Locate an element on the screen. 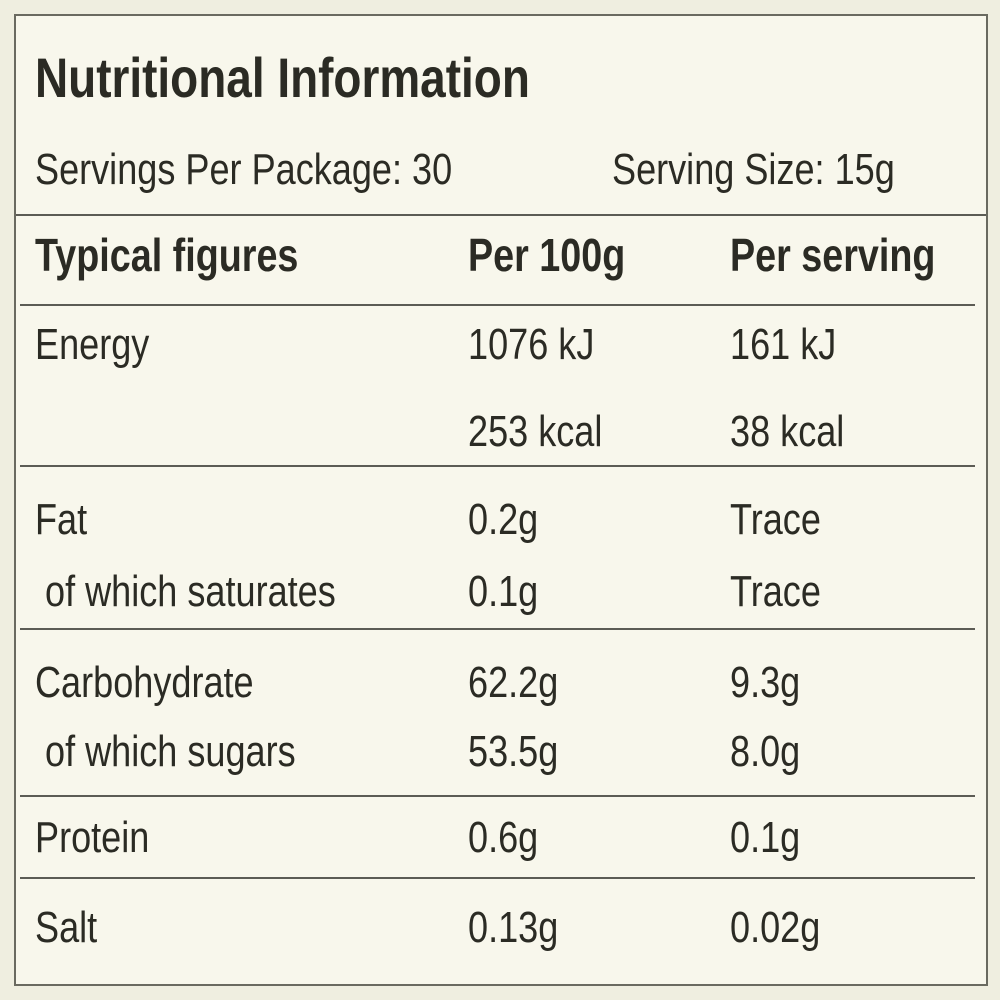 This screenshot has height=1000, width=1000. header-cell: Typical figures is located at coordinates (167, 255).